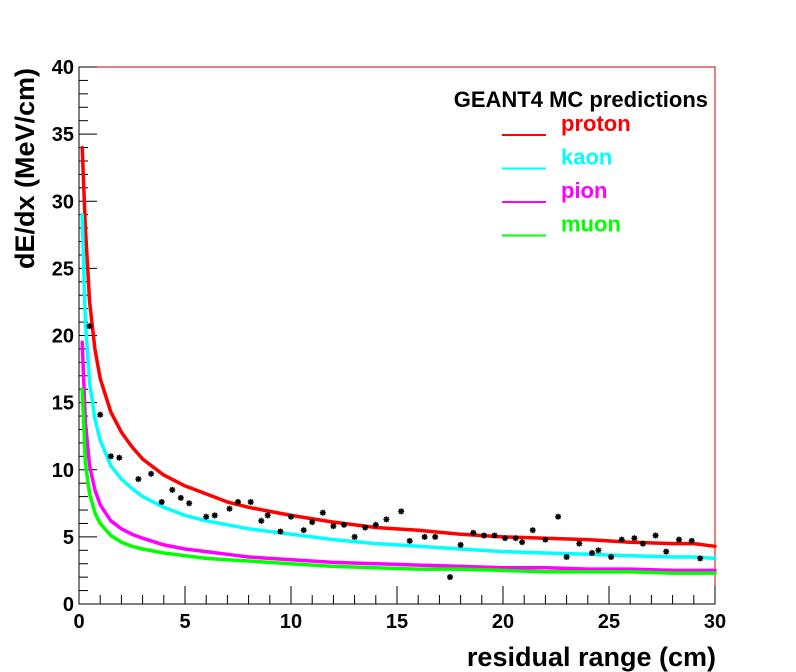 This screenshot has width=796, height=672. I want to click on x-axis-title: residual range (cm), so click(591, 657).